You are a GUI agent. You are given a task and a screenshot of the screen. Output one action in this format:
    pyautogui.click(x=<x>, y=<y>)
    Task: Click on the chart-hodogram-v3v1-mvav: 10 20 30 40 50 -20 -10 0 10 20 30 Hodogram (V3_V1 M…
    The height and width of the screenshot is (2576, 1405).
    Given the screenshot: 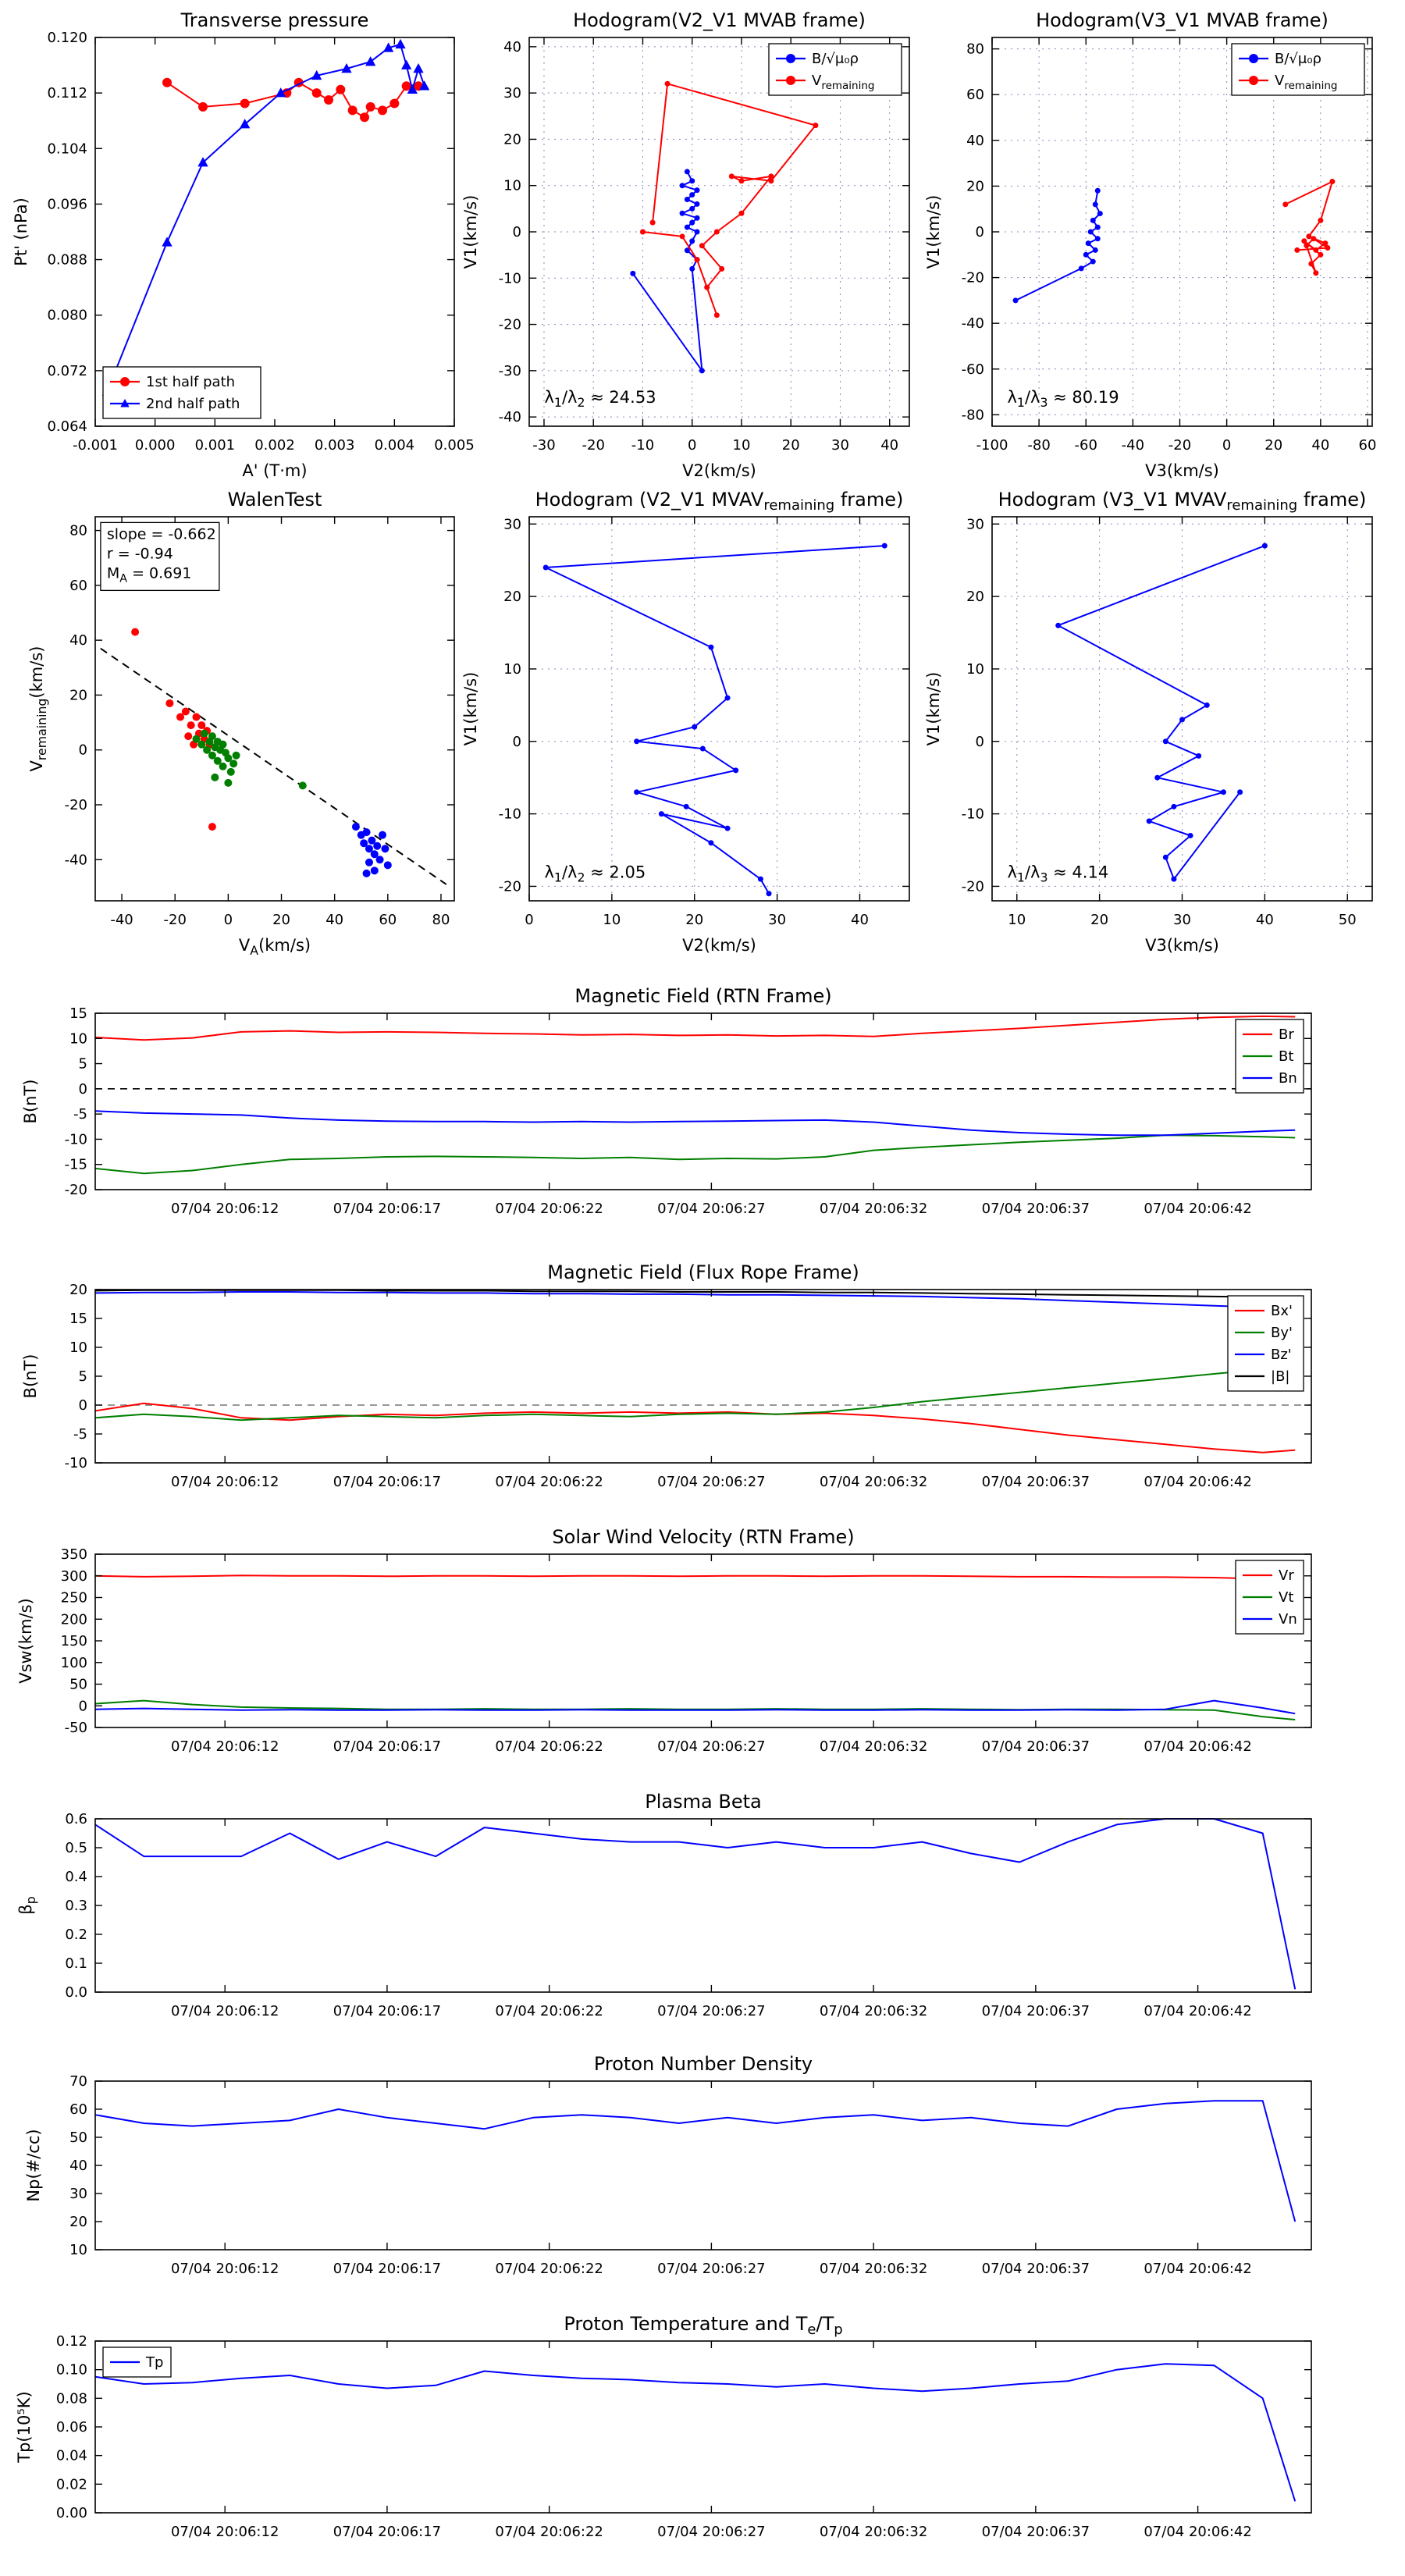 What is the action you would take?
    pyautogui.click(x=1149, y=722)
    